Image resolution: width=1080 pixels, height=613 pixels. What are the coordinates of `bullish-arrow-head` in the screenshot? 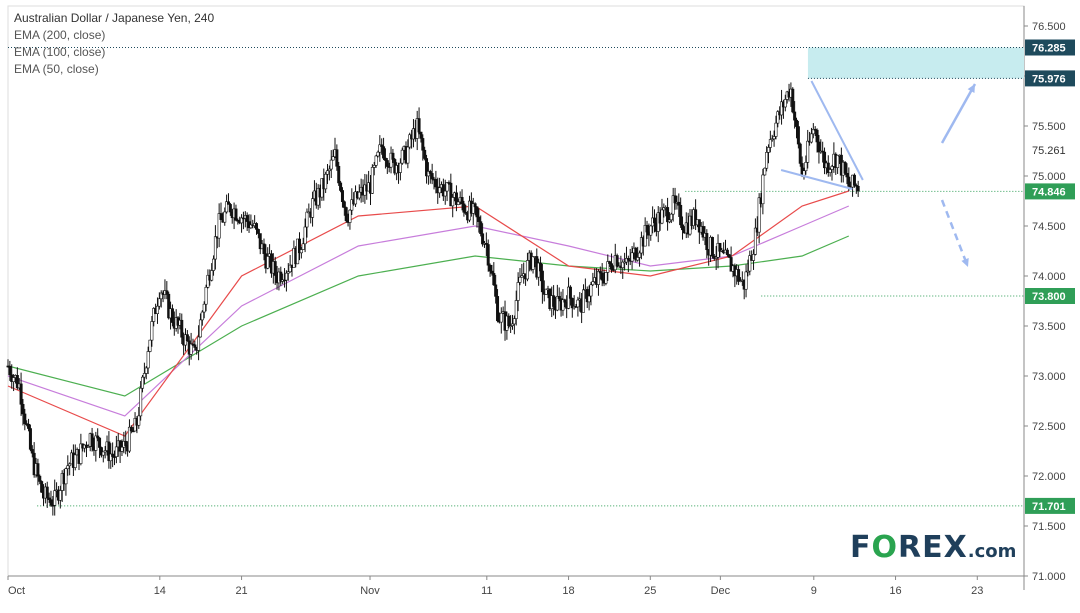 It's located at (971, 88).